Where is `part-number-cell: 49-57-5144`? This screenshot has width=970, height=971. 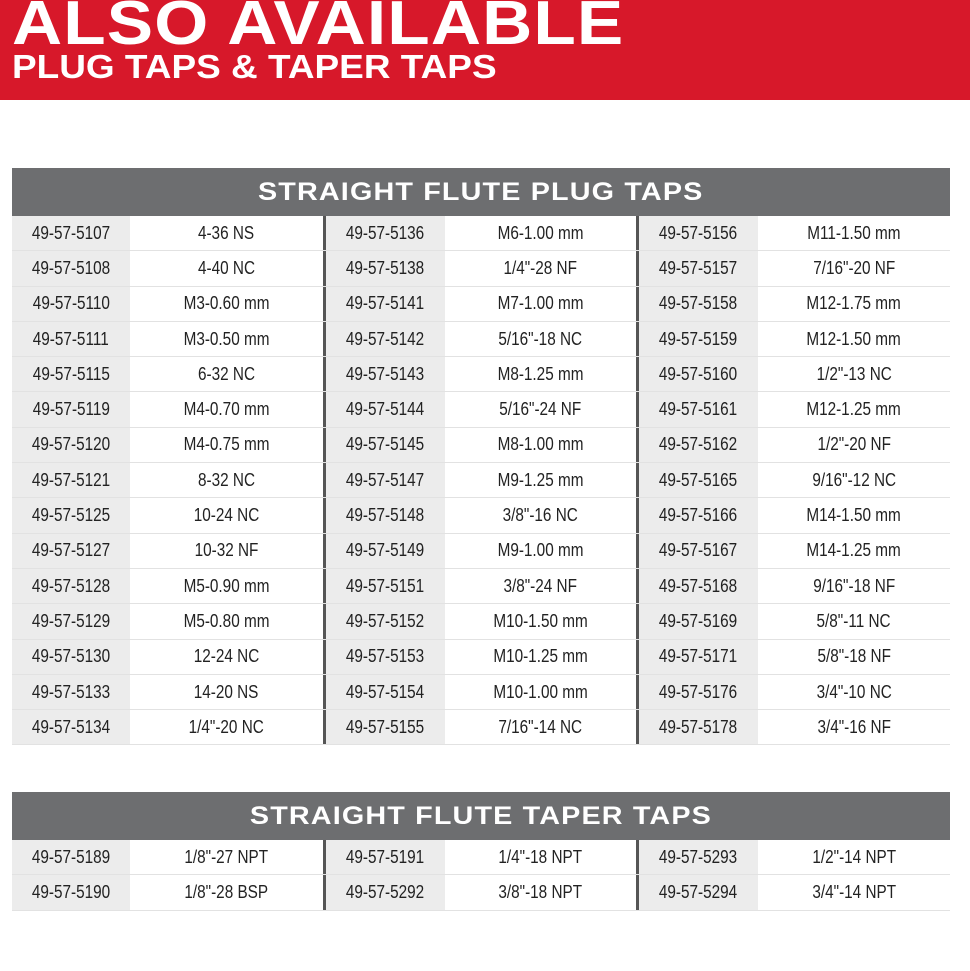 part-number-cell: 49-57-5144 is located at coordinates (385, 409).